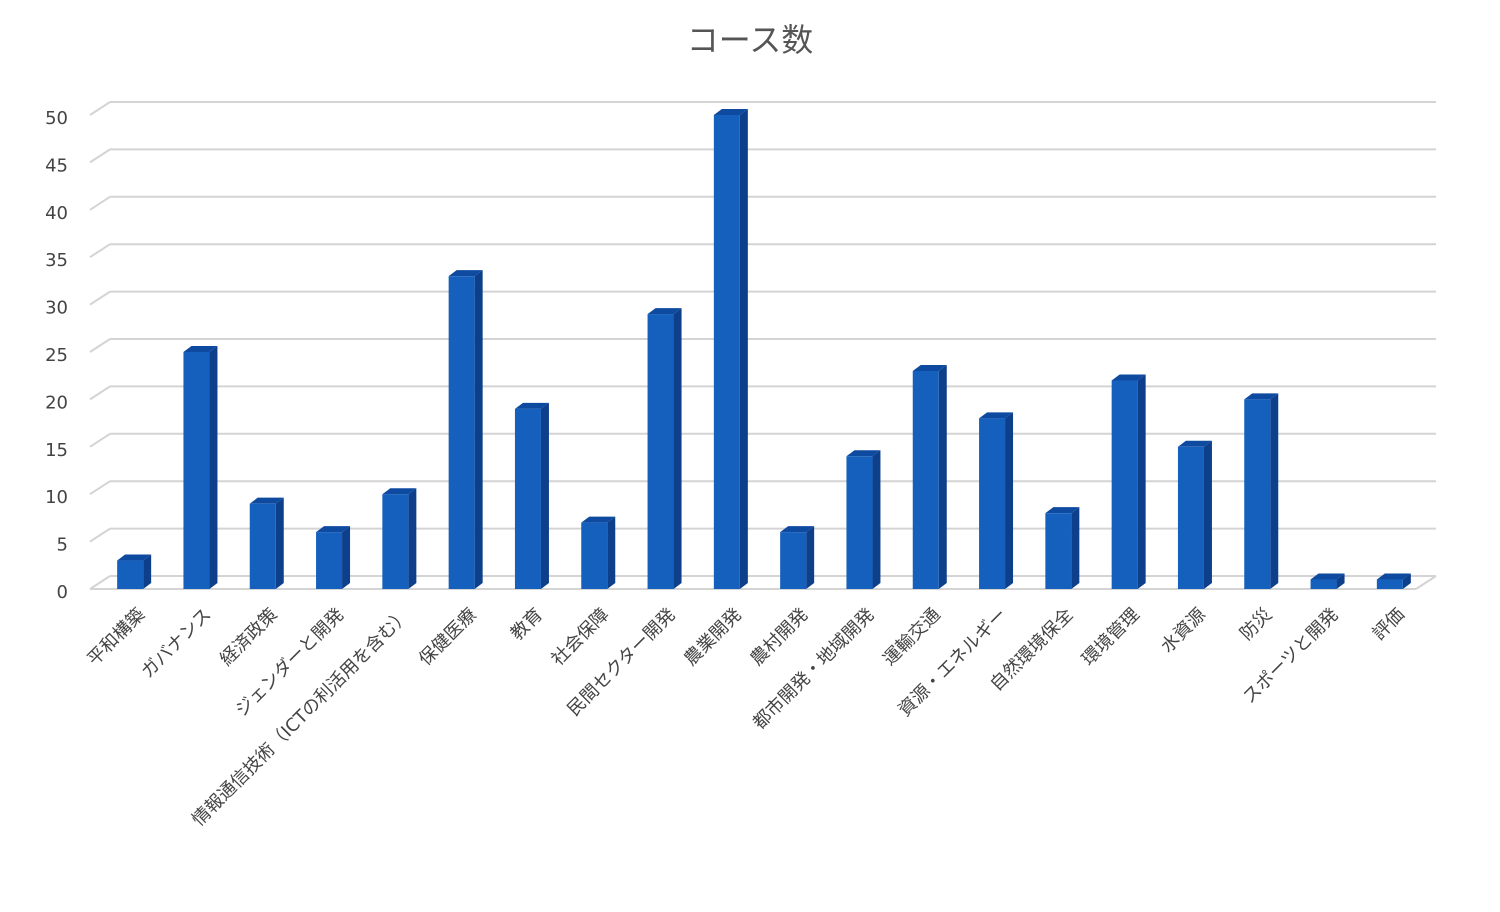 The width and height of the screenshot is (1500, 912). I want to click on x-tick-label: 水資源, so click(1183, 630).